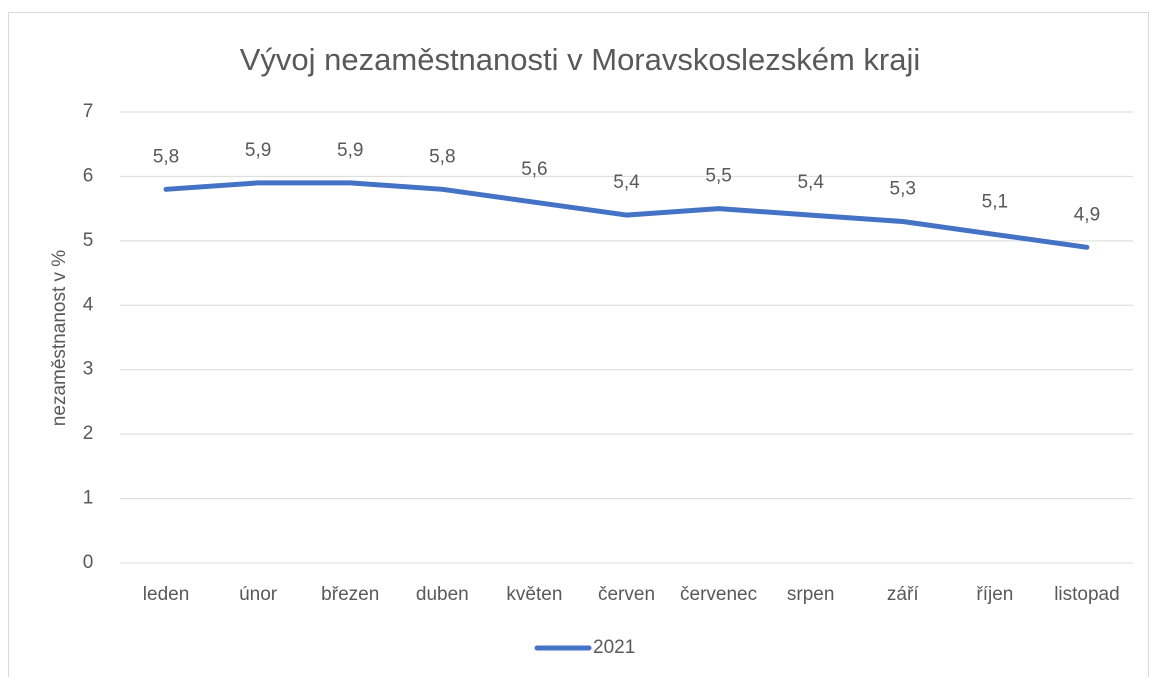  What do you see at coordinates (718, 594) in the screenshot?
I see `x-tick-label: červenec` at bounding box center [718, 594].